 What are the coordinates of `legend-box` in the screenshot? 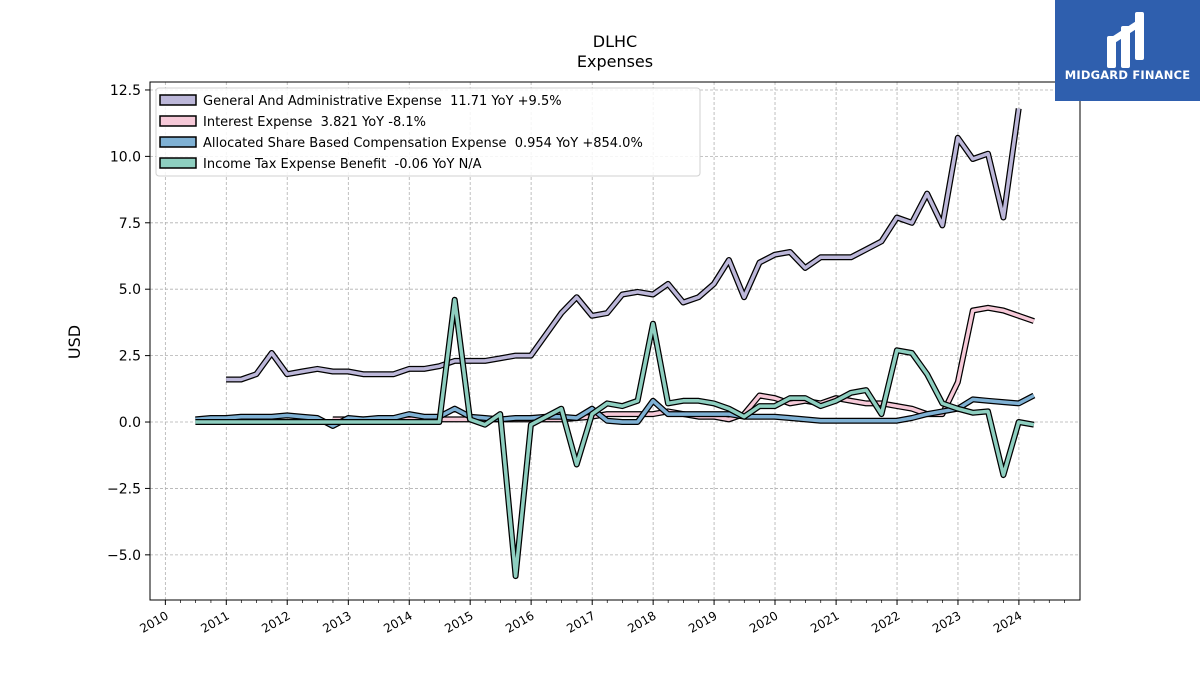 It's located at (428, 132).